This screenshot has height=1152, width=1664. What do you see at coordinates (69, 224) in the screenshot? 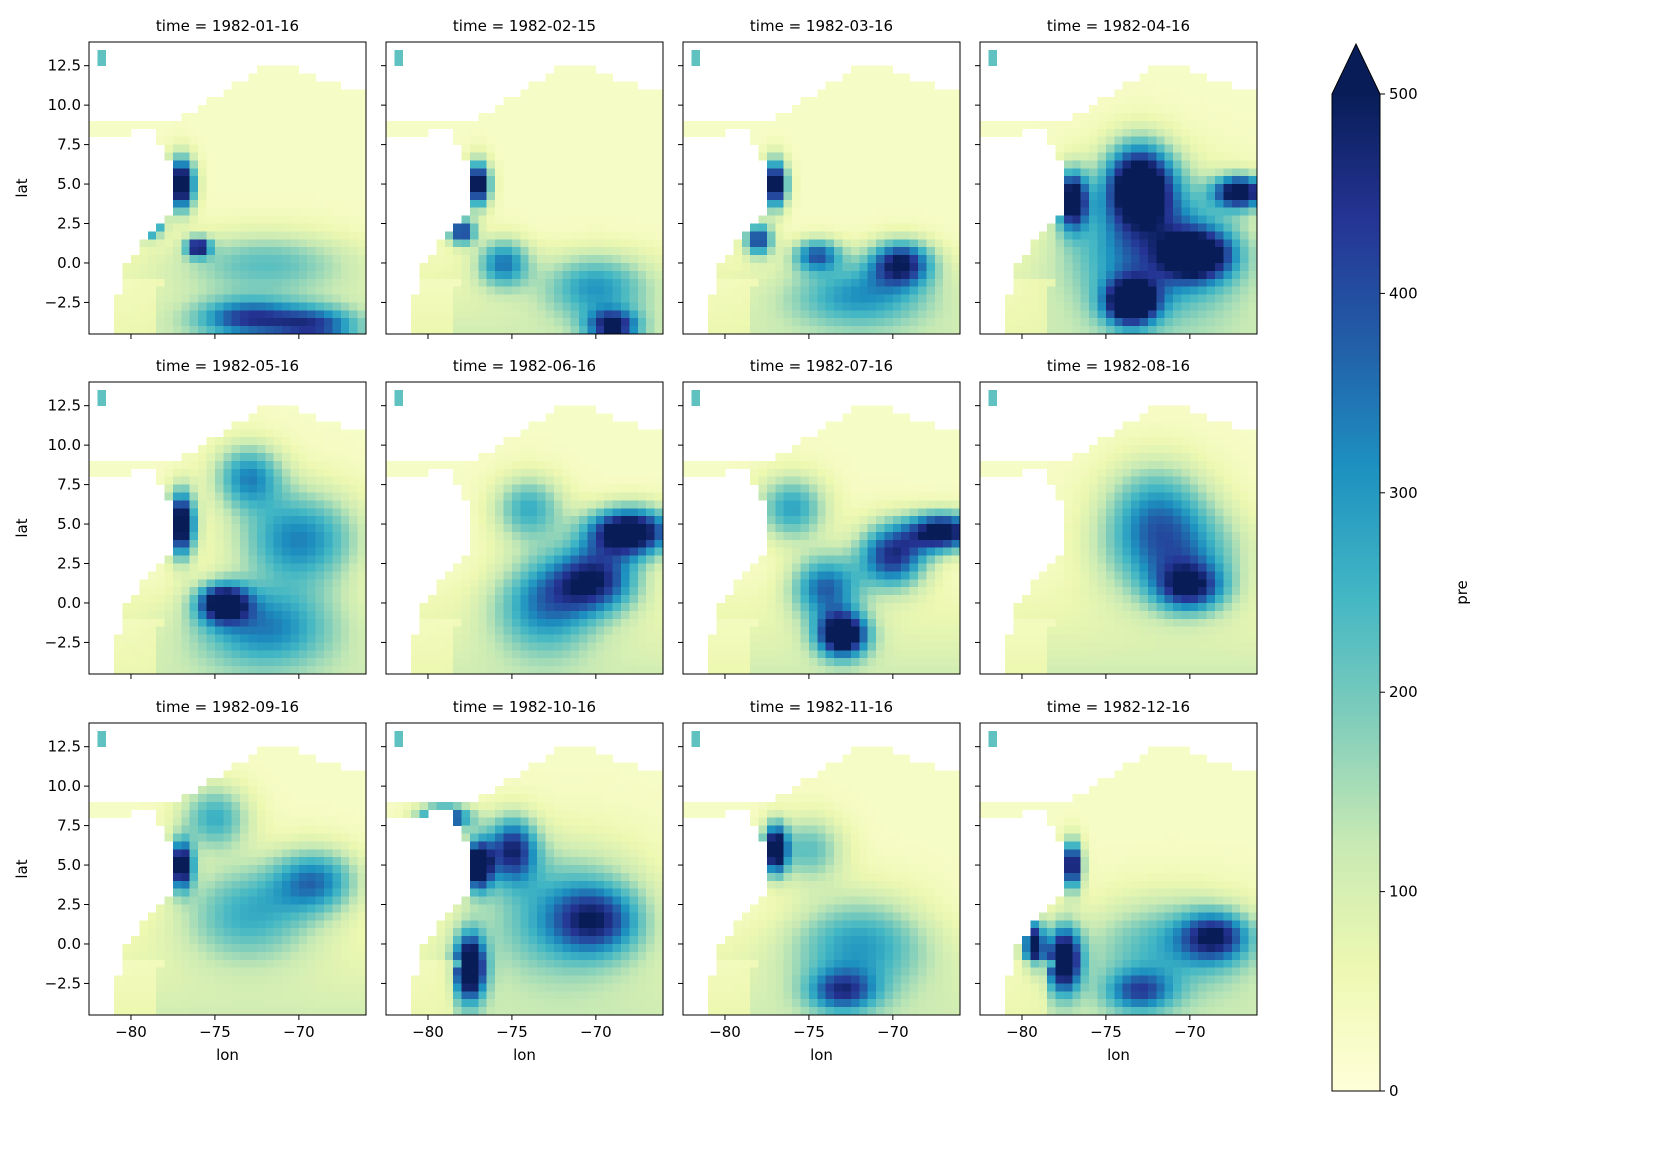
I see `y-tick-label: 2.5` at bounding box center [69, 224].